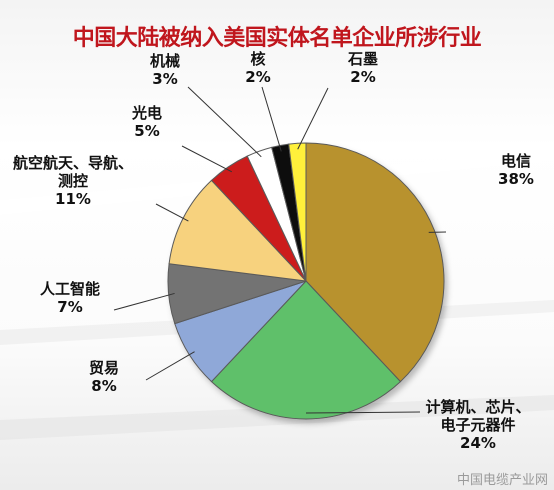 The height and width of the screenshot is (490, 554). I want to click on slice-label: 贸易 8%, so click(104, 377).